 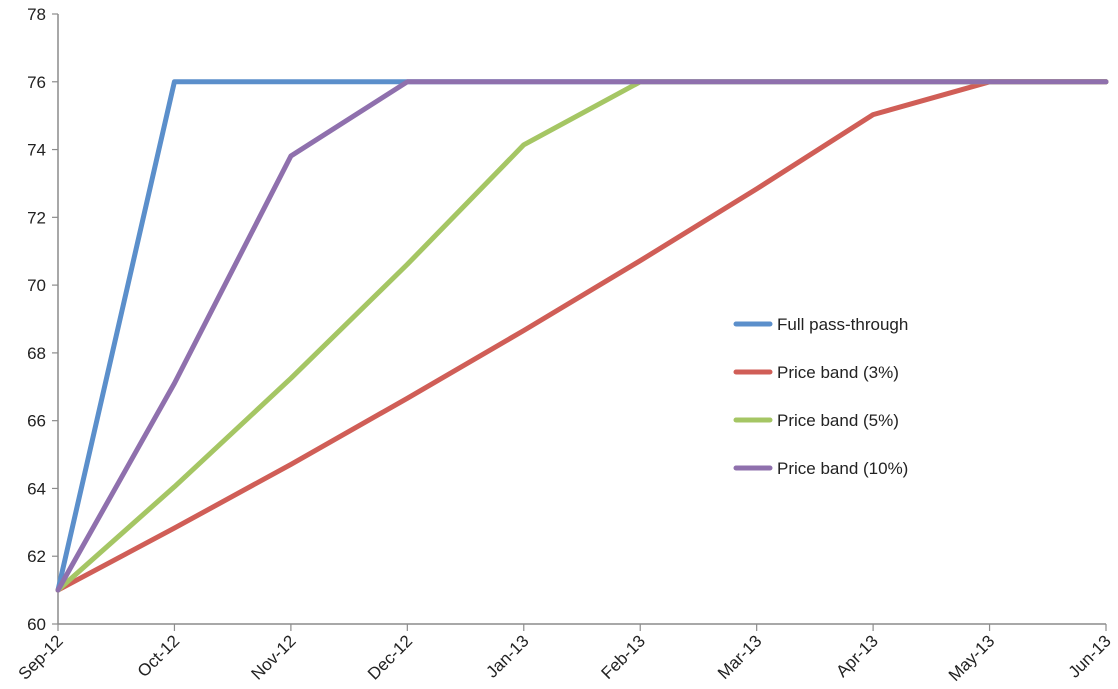 I want to click on x-tick-label: Nov-12, so click(x=274, y=657).